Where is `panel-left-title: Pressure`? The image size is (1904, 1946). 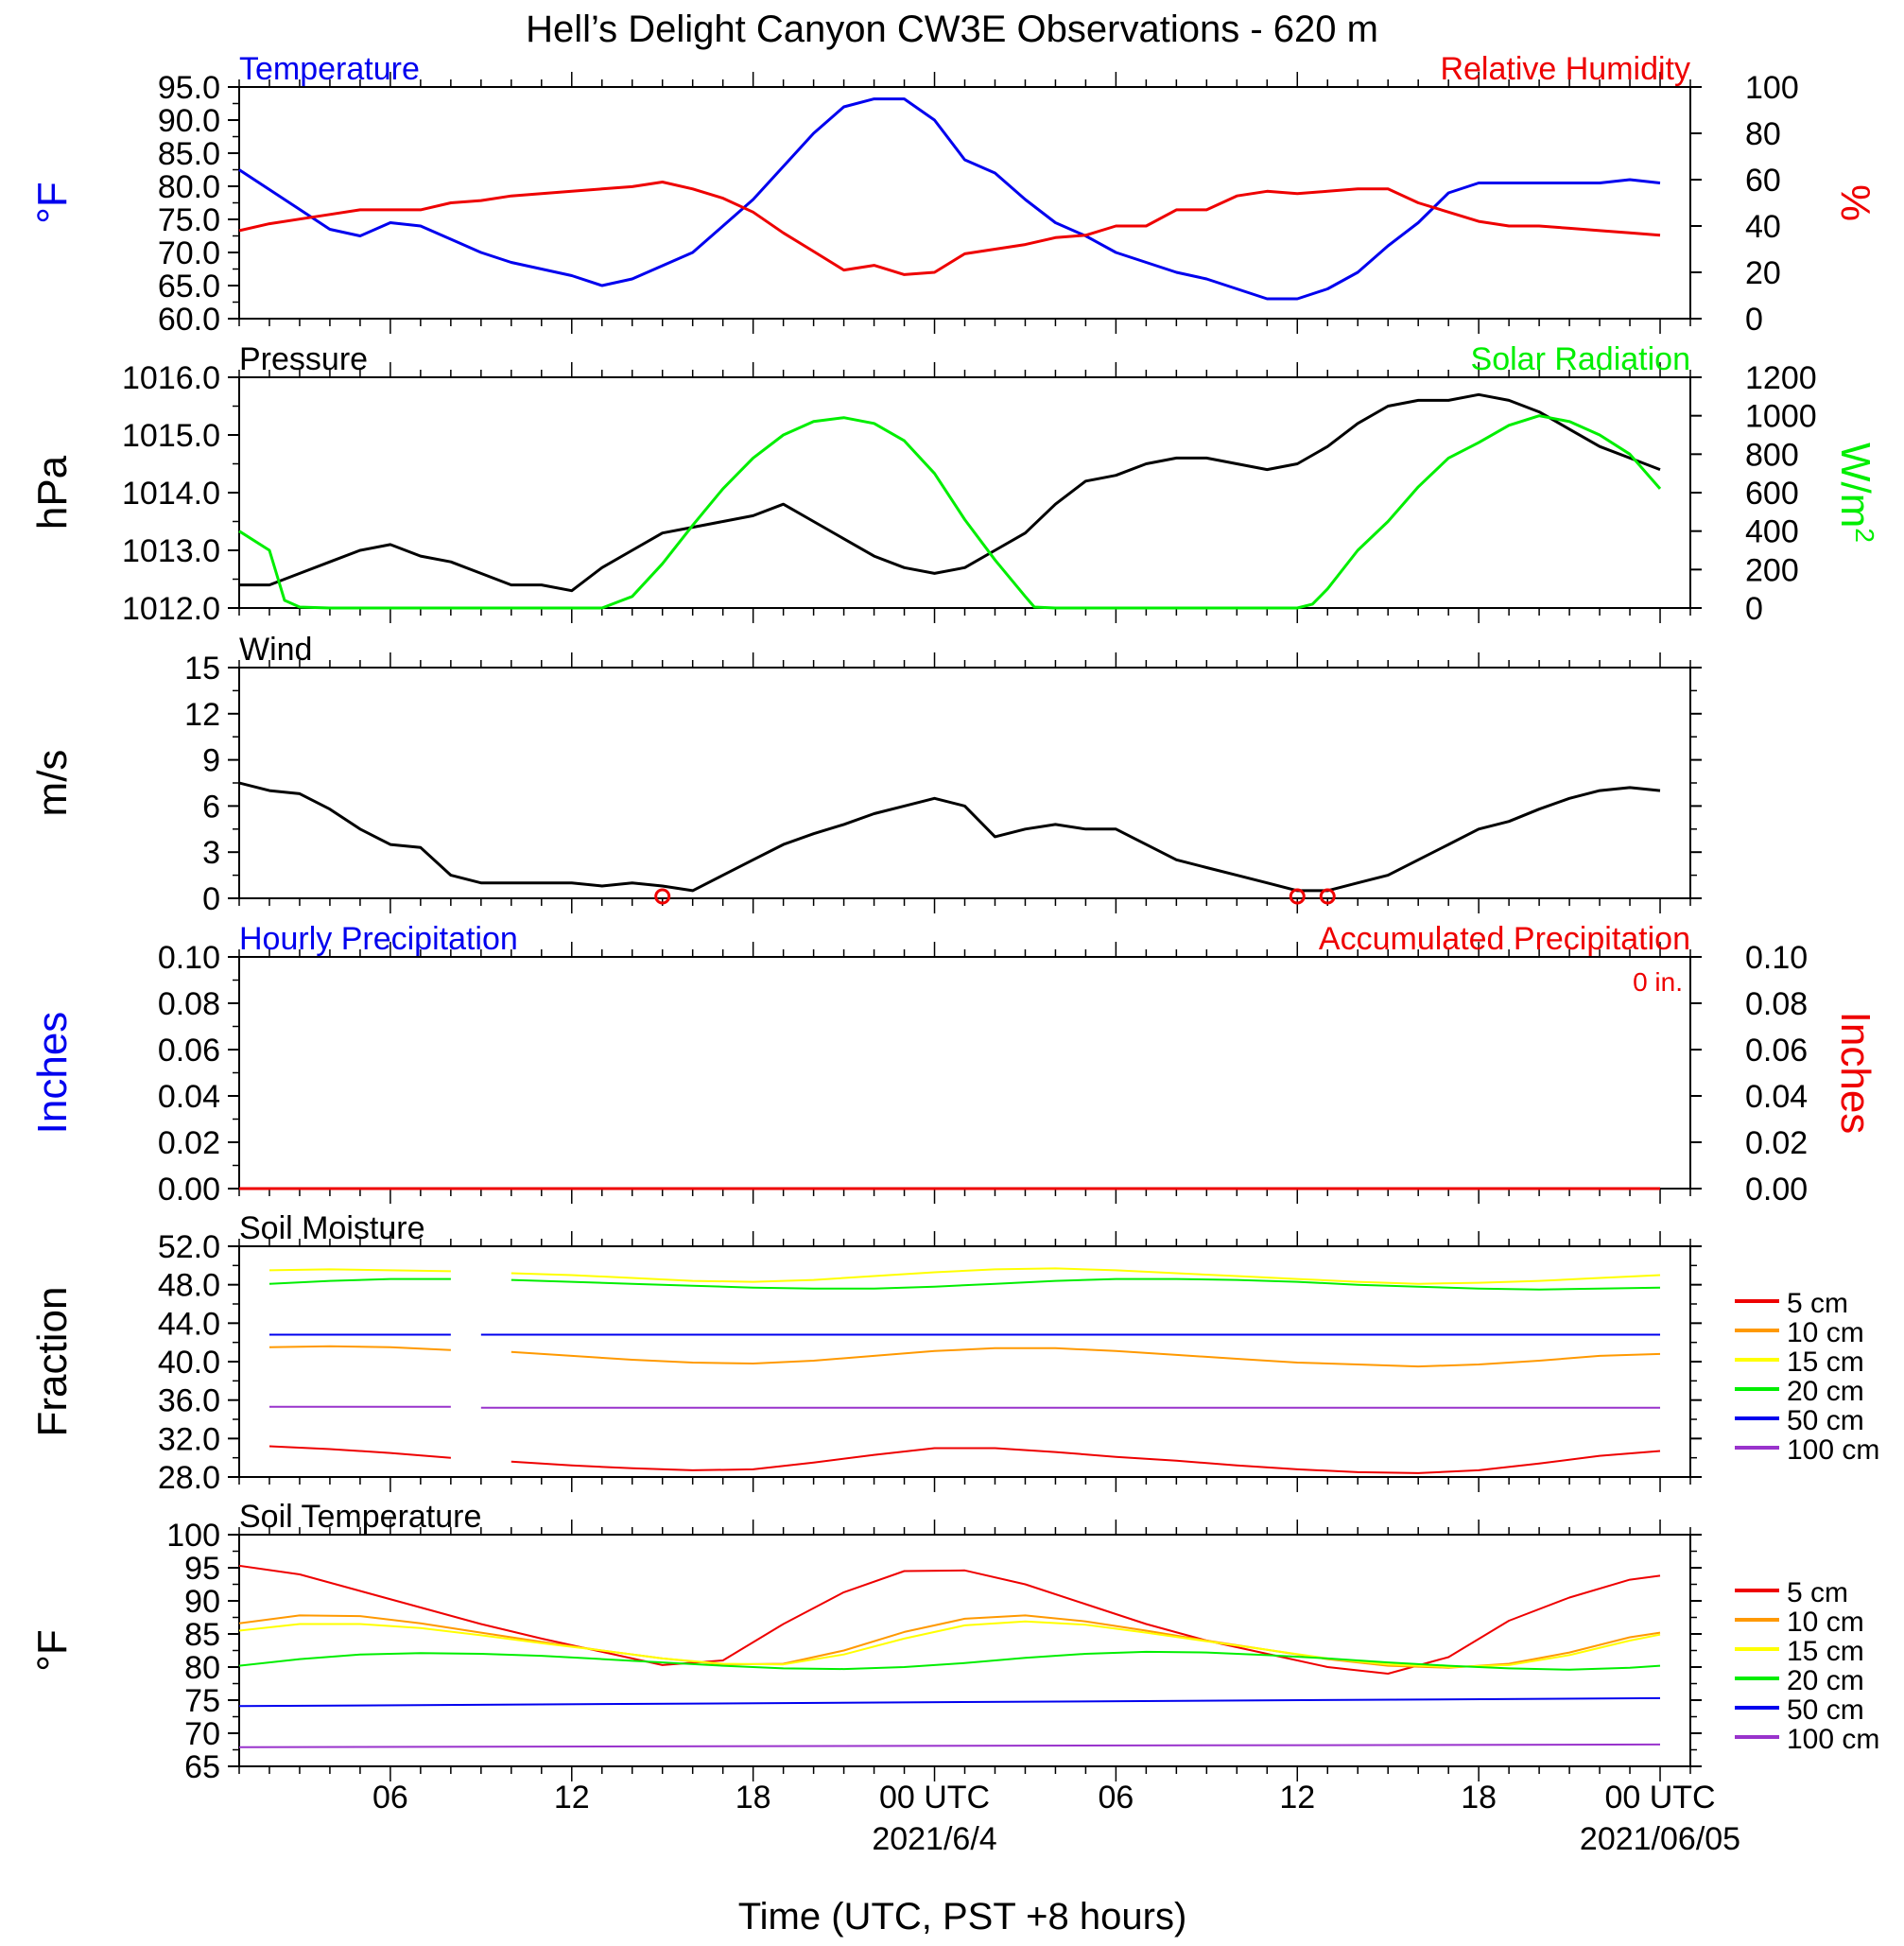
panel-left-title: Pressure is located at coordinates (303, 359).